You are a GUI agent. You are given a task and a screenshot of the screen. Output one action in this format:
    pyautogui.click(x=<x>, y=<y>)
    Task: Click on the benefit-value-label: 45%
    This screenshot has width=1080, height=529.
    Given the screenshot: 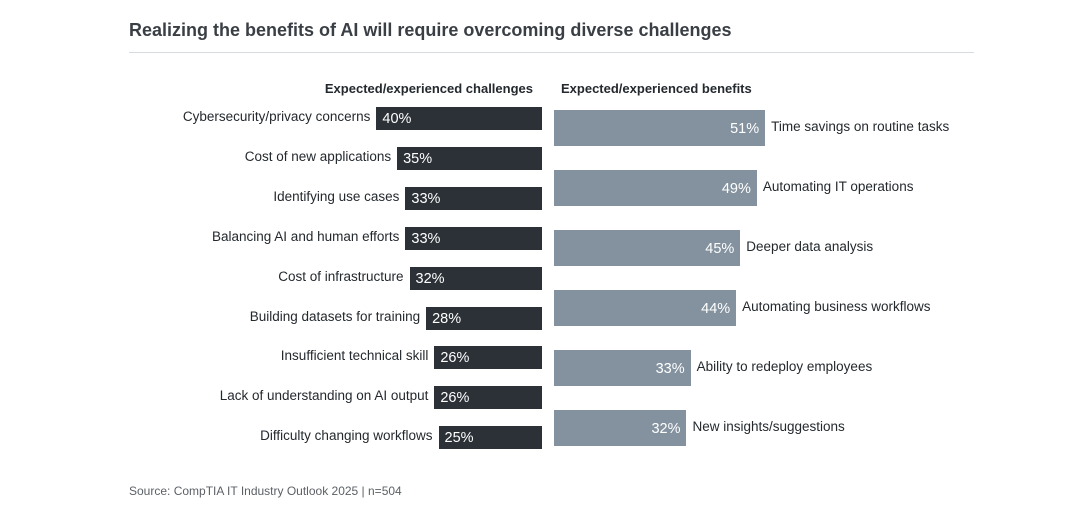 What is the action you would take?
    pyautogui.click(x=720, y=249)
    